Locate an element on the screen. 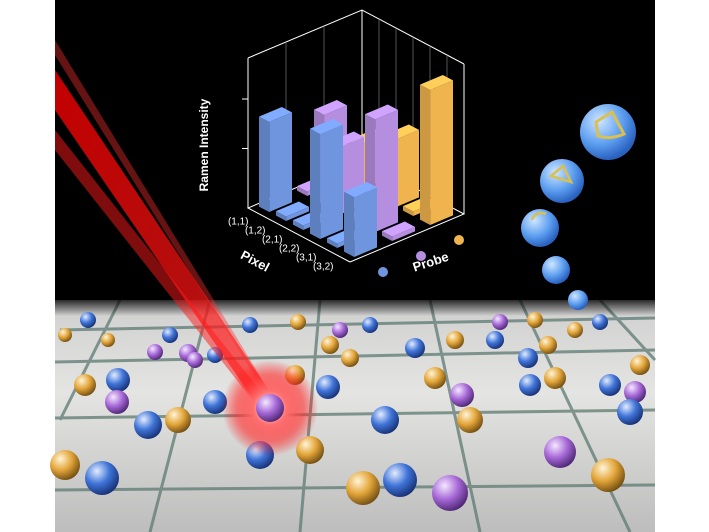  x-tick-label: (1,1) is located at coordinates (238, 222).